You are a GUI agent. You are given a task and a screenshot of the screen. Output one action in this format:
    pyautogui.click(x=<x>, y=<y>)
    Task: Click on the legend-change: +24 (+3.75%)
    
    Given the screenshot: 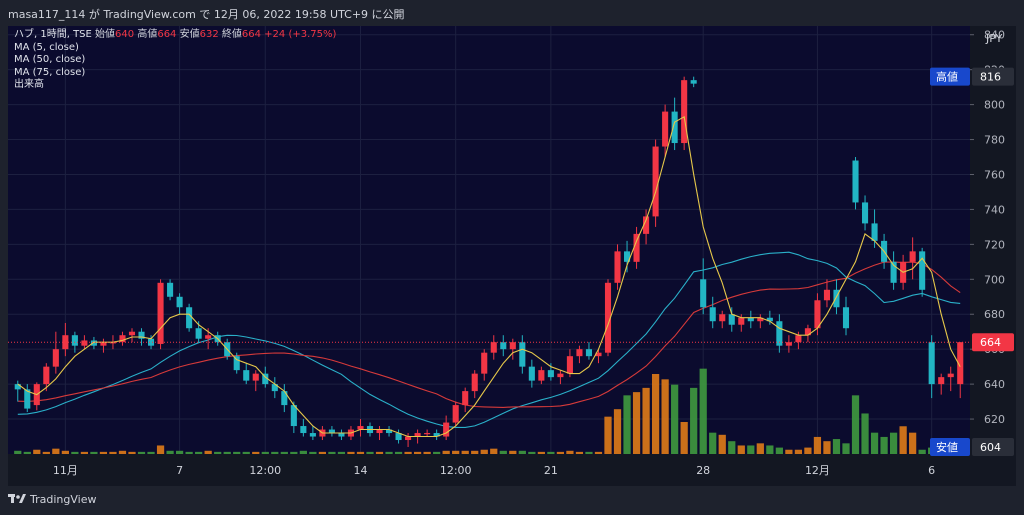 What is the action you would take?
    pyautogui.click(x=300, y=34)
    